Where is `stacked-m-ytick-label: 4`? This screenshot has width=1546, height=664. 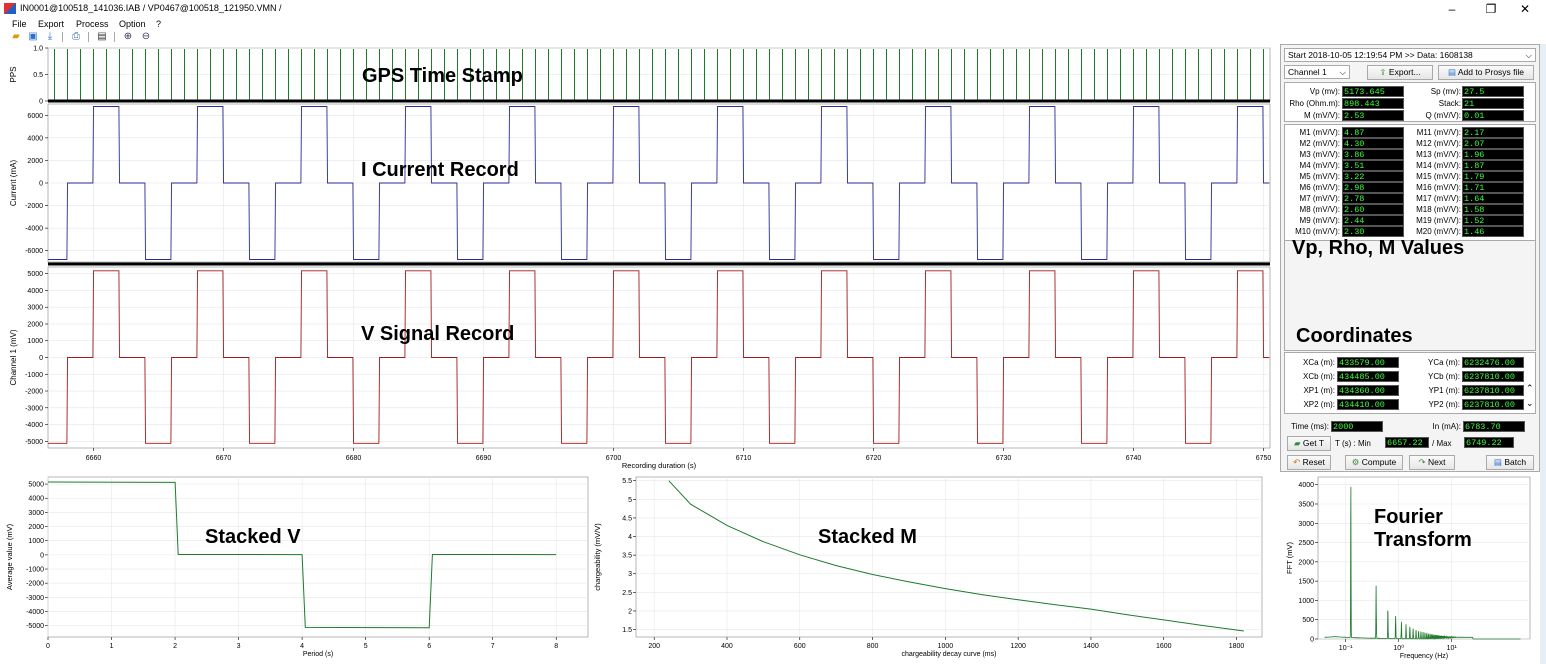
stacked-m-ytick-label: 4 is located at coordinates (630, 537).